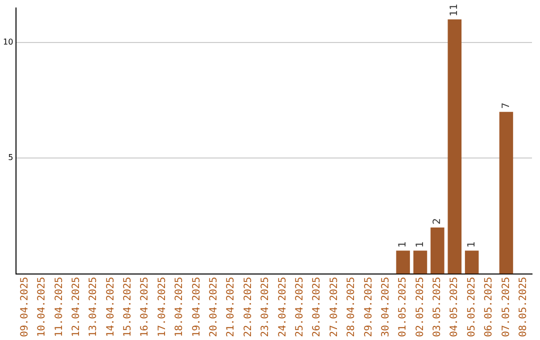 The height and width of the screenshot is (340, 540). What do you see at coordinates (282, 307) in the screenshot?
I see `x-tick-label: 24.04.2025` at bounding box center [282, 307].